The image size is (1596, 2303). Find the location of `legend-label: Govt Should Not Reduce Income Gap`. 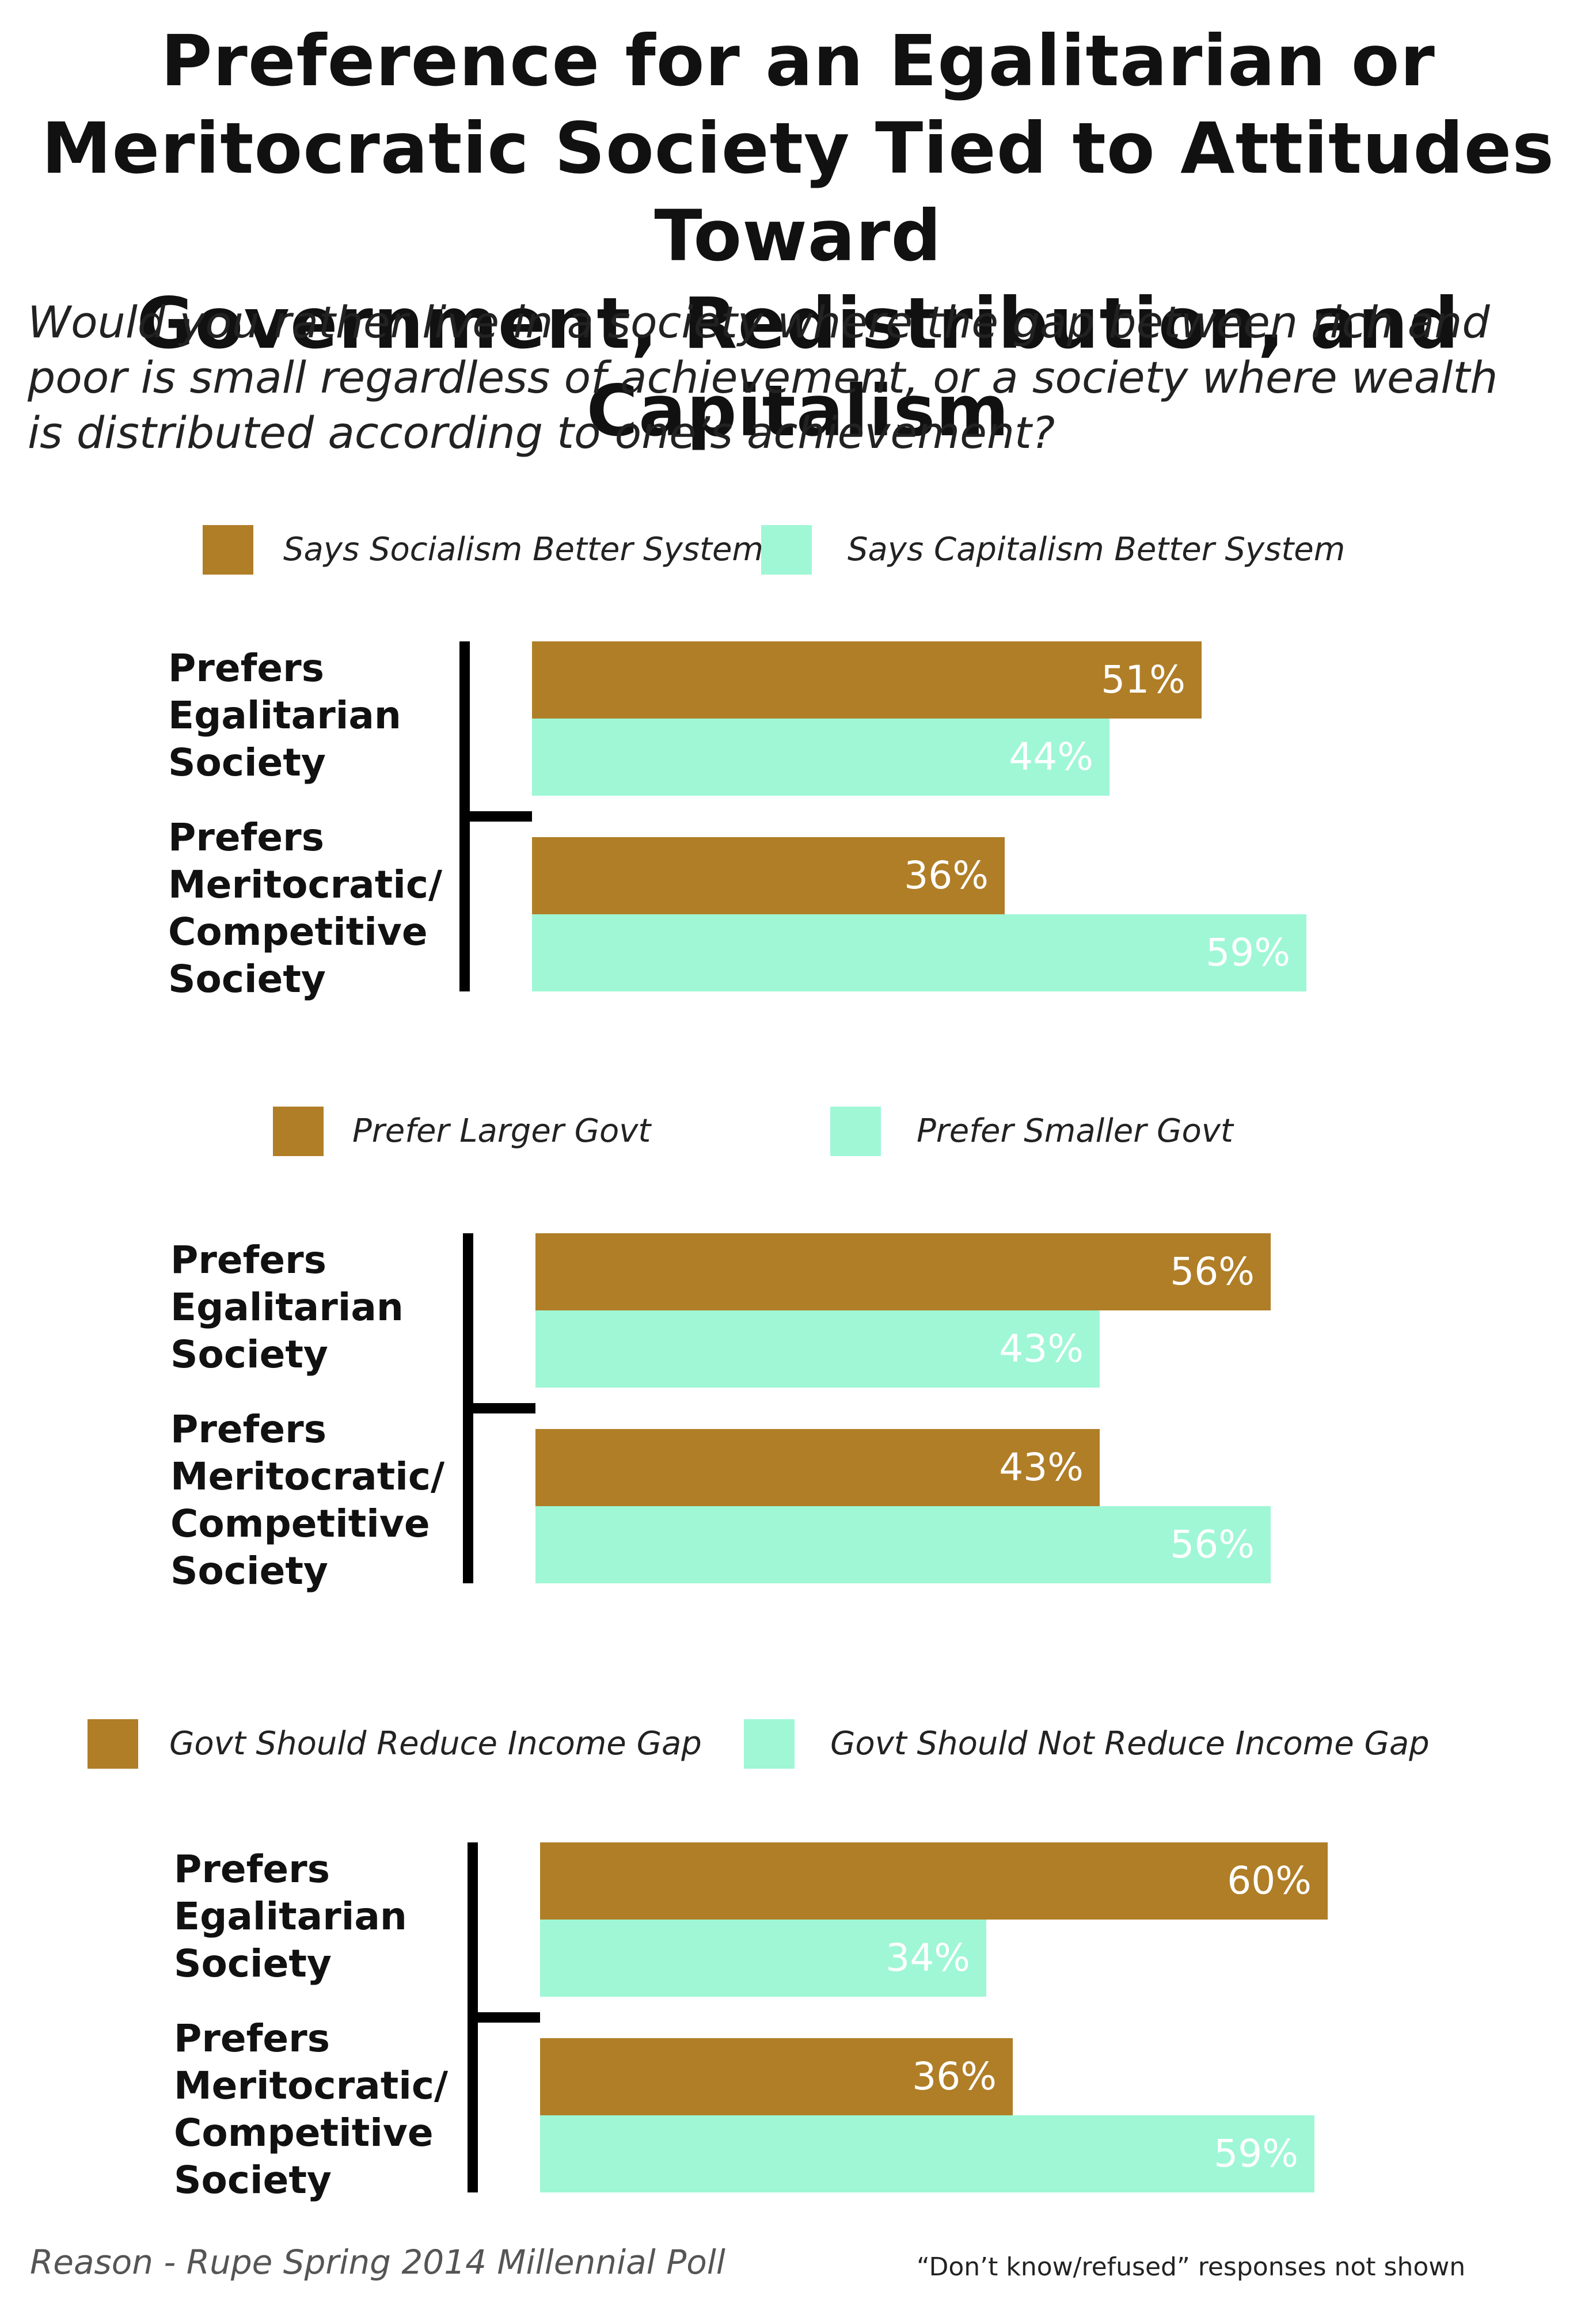

legend-label: Govt Should Not Reduce Income Gap is located at coordinates (1130, 1743).